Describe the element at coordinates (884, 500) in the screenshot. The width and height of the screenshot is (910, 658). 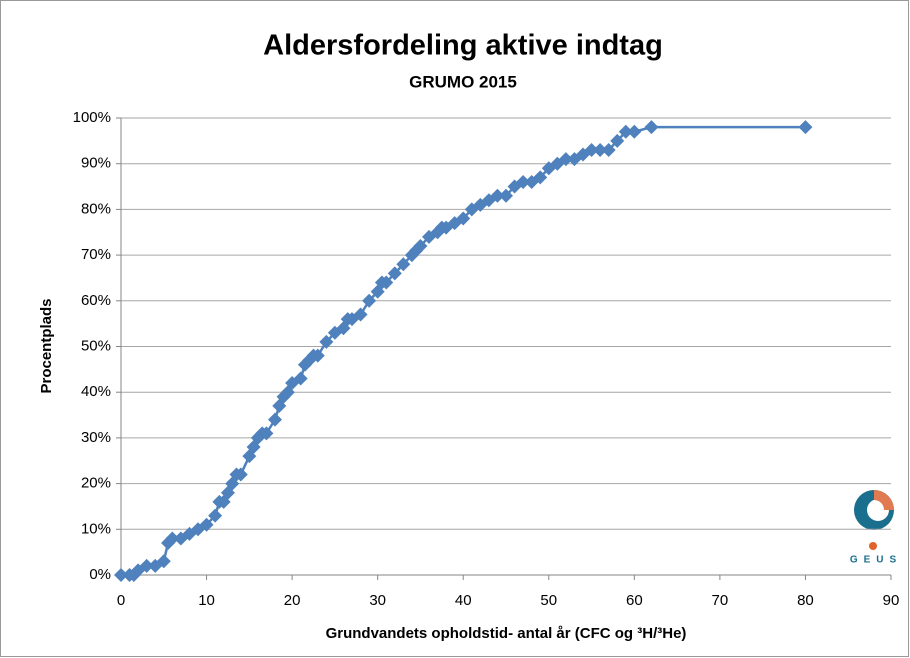
I see `logo-wedge` at that location.